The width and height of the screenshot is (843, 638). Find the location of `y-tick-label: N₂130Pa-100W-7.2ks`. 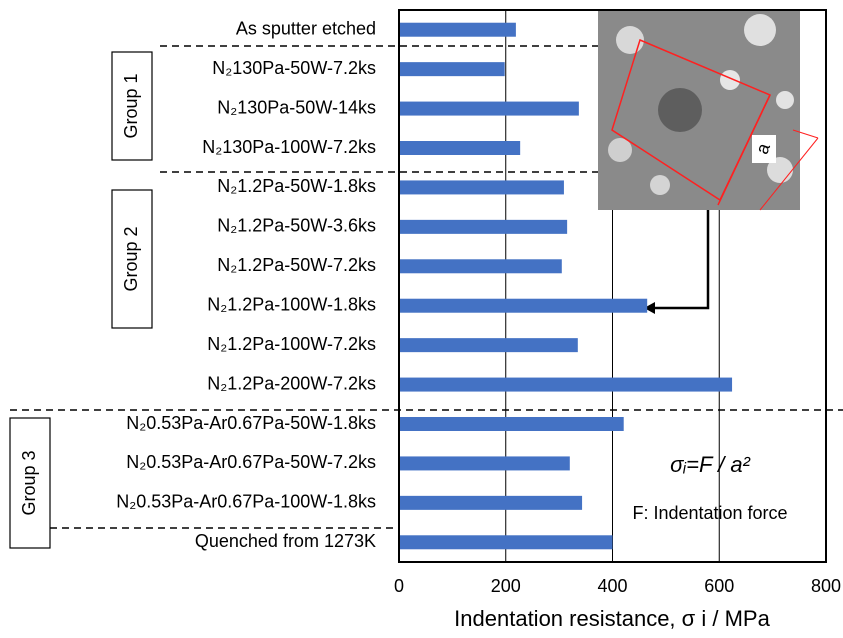

y-tick-label: N₂130Pa-100W-7.2ks is located at coordinates (289, 147).